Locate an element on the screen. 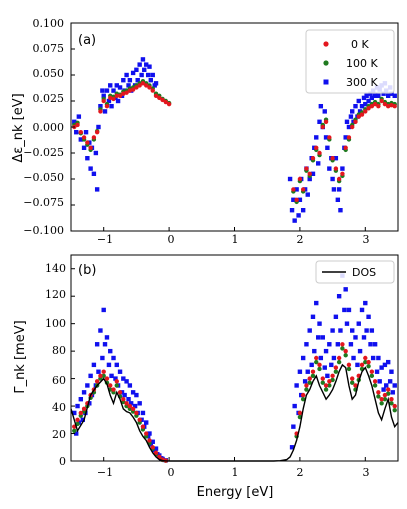  panel-a-xtick-label: 0 is located at coordinates (171, 239).